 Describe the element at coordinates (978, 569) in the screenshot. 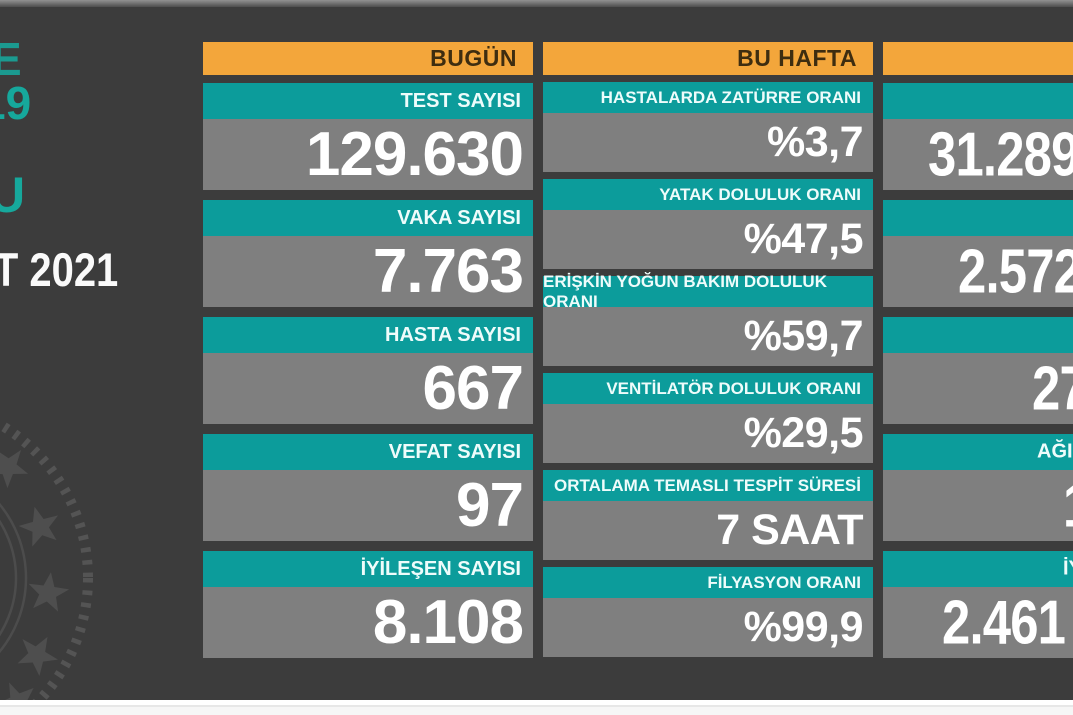

I see `stat-label-bar: İY` at that location.